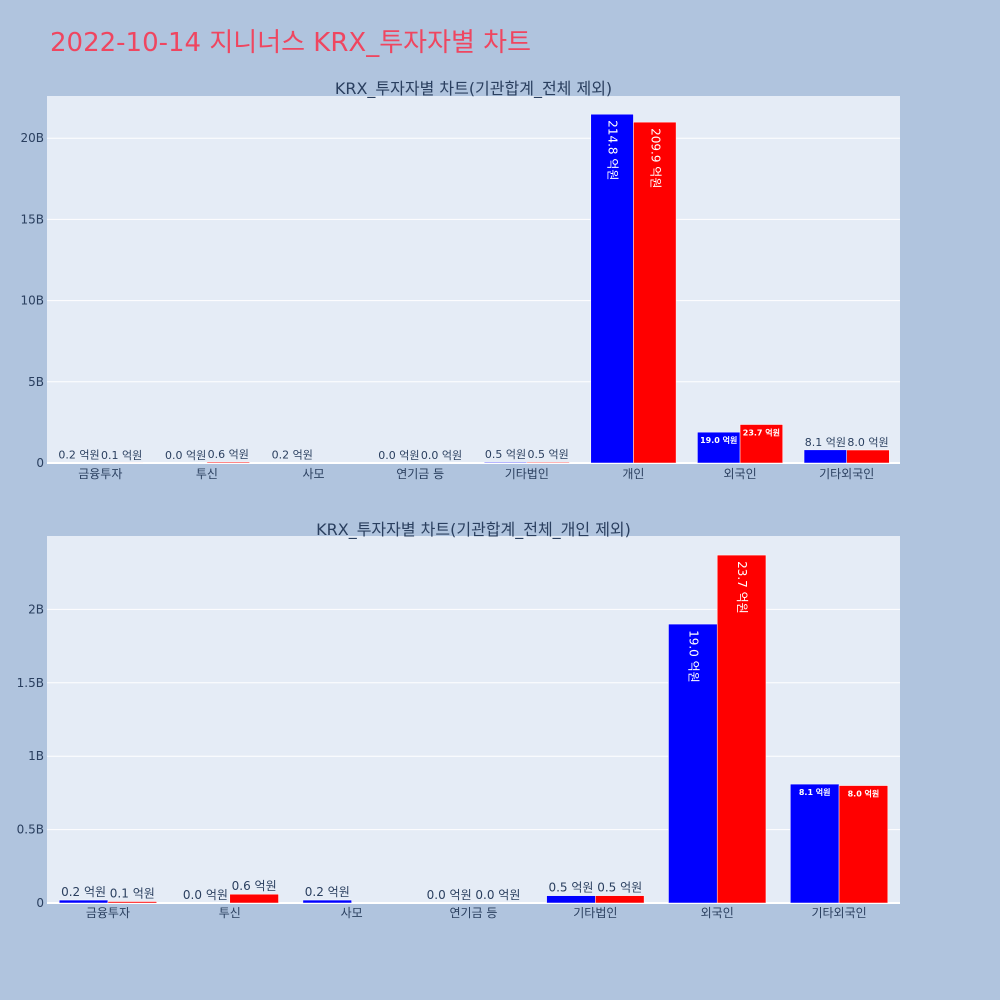 This screenshot has width=1000, height=1000. What do you see at coordinates (633, 474) in the screenshot?
I see `x-tick-label: 개인` at bounding box center [633, 474].